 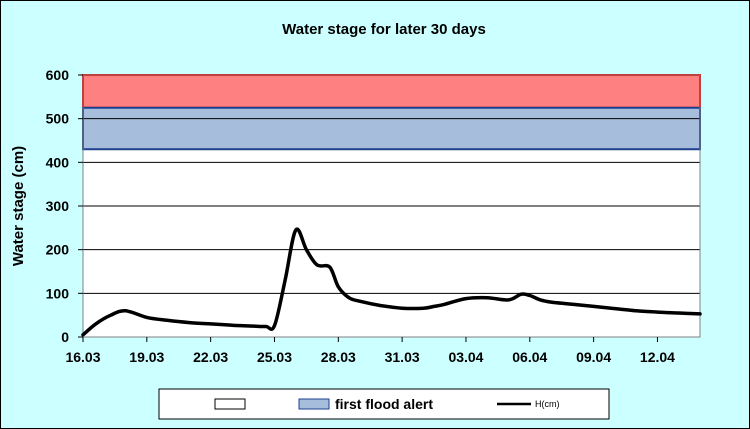 What do you see at coordinates (82, 357) in the screenshot?
I see `x-tick-label-0: 16.03` at bounding box center [82, 357].